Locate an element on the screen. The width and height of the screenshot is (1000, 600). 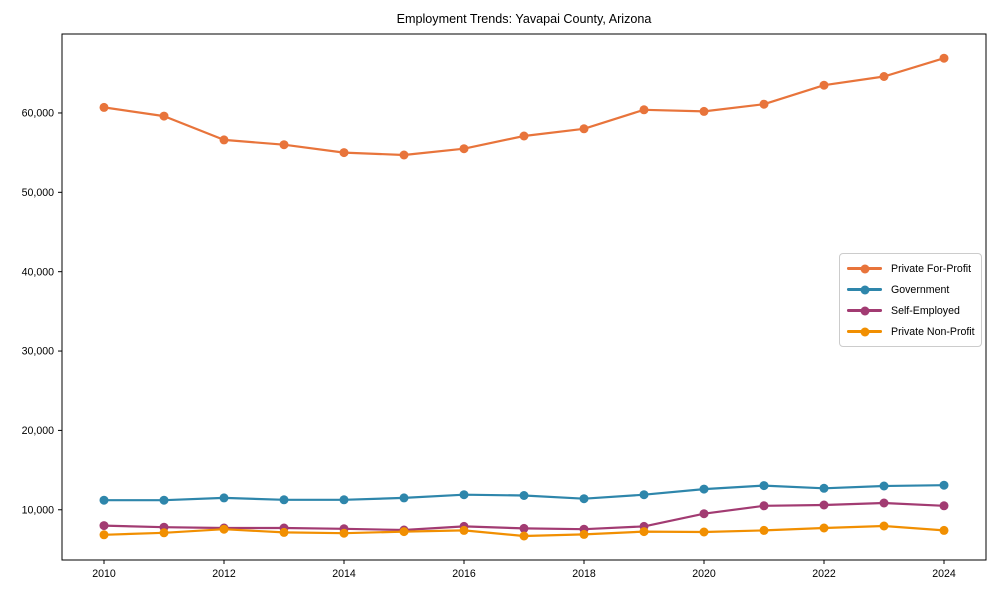
x-tick-label: 2016 is located at coordinates (464, 574).